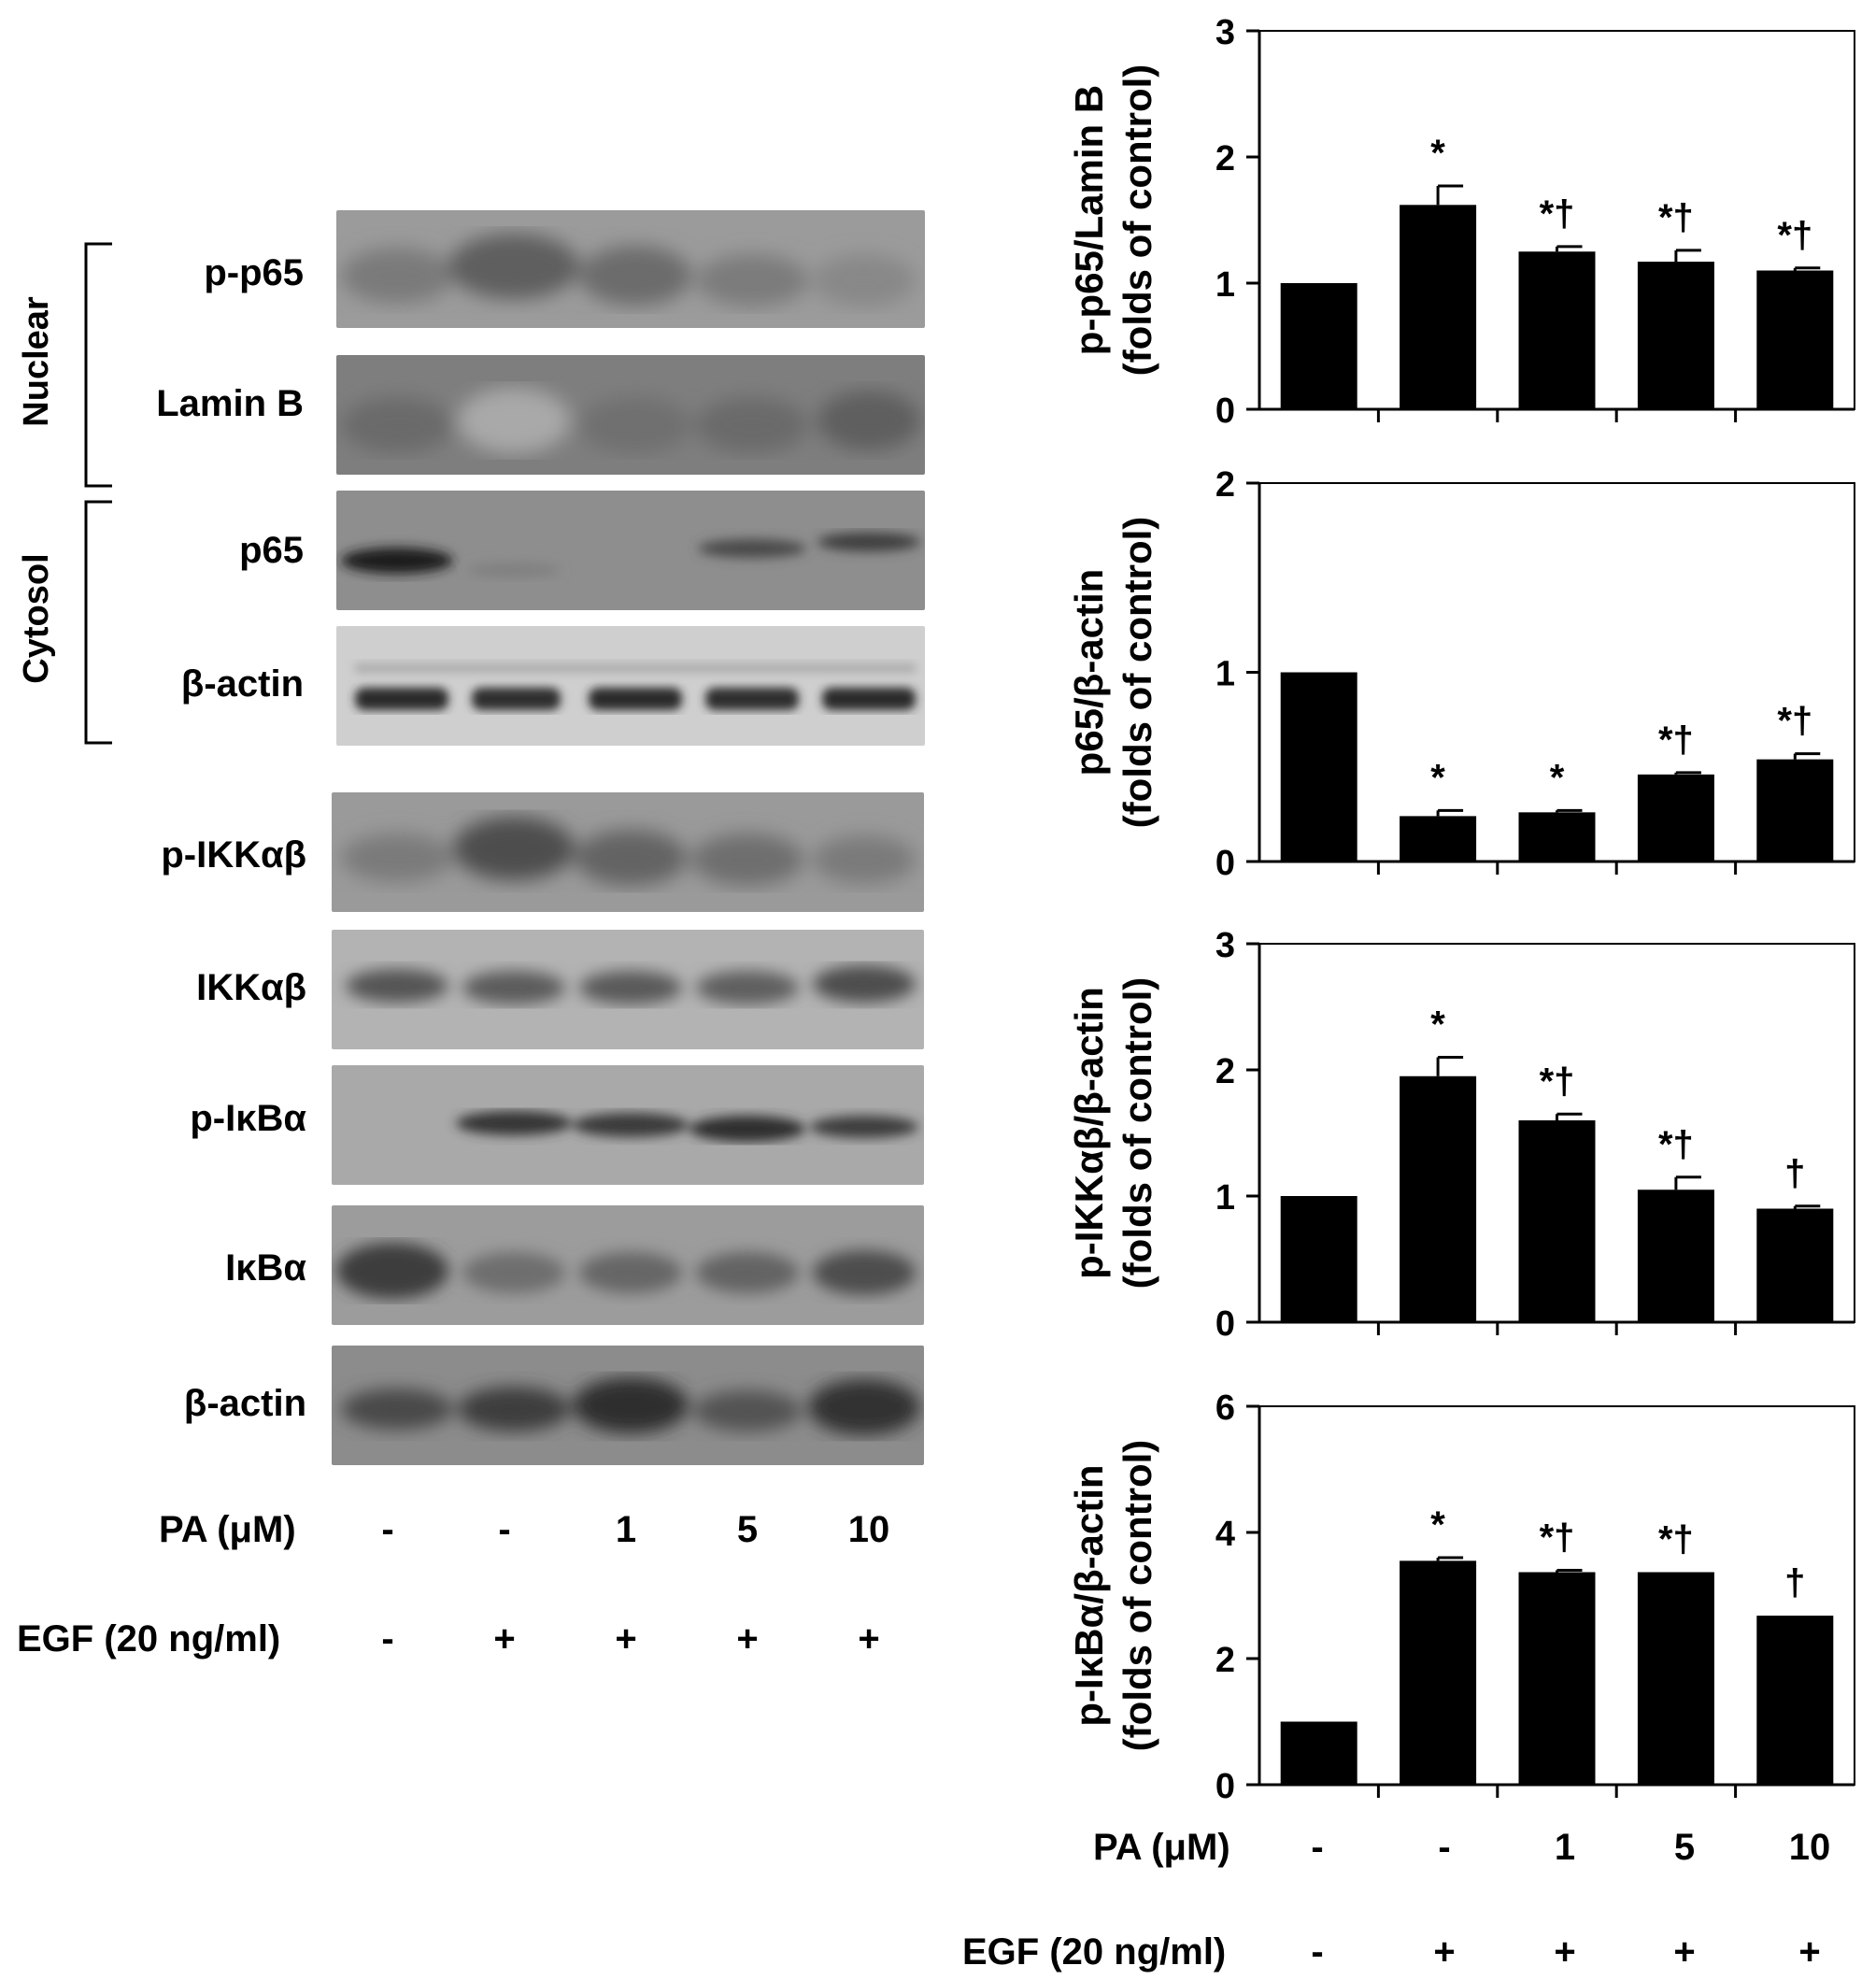 Image resolution: width=1876 pixels, height=1980 pixels. What do you see at coordinates (248, 1118) in the screenshot?
I see `band-label-p-ikba: p-IκBα` at bounding box center [248, 1118].